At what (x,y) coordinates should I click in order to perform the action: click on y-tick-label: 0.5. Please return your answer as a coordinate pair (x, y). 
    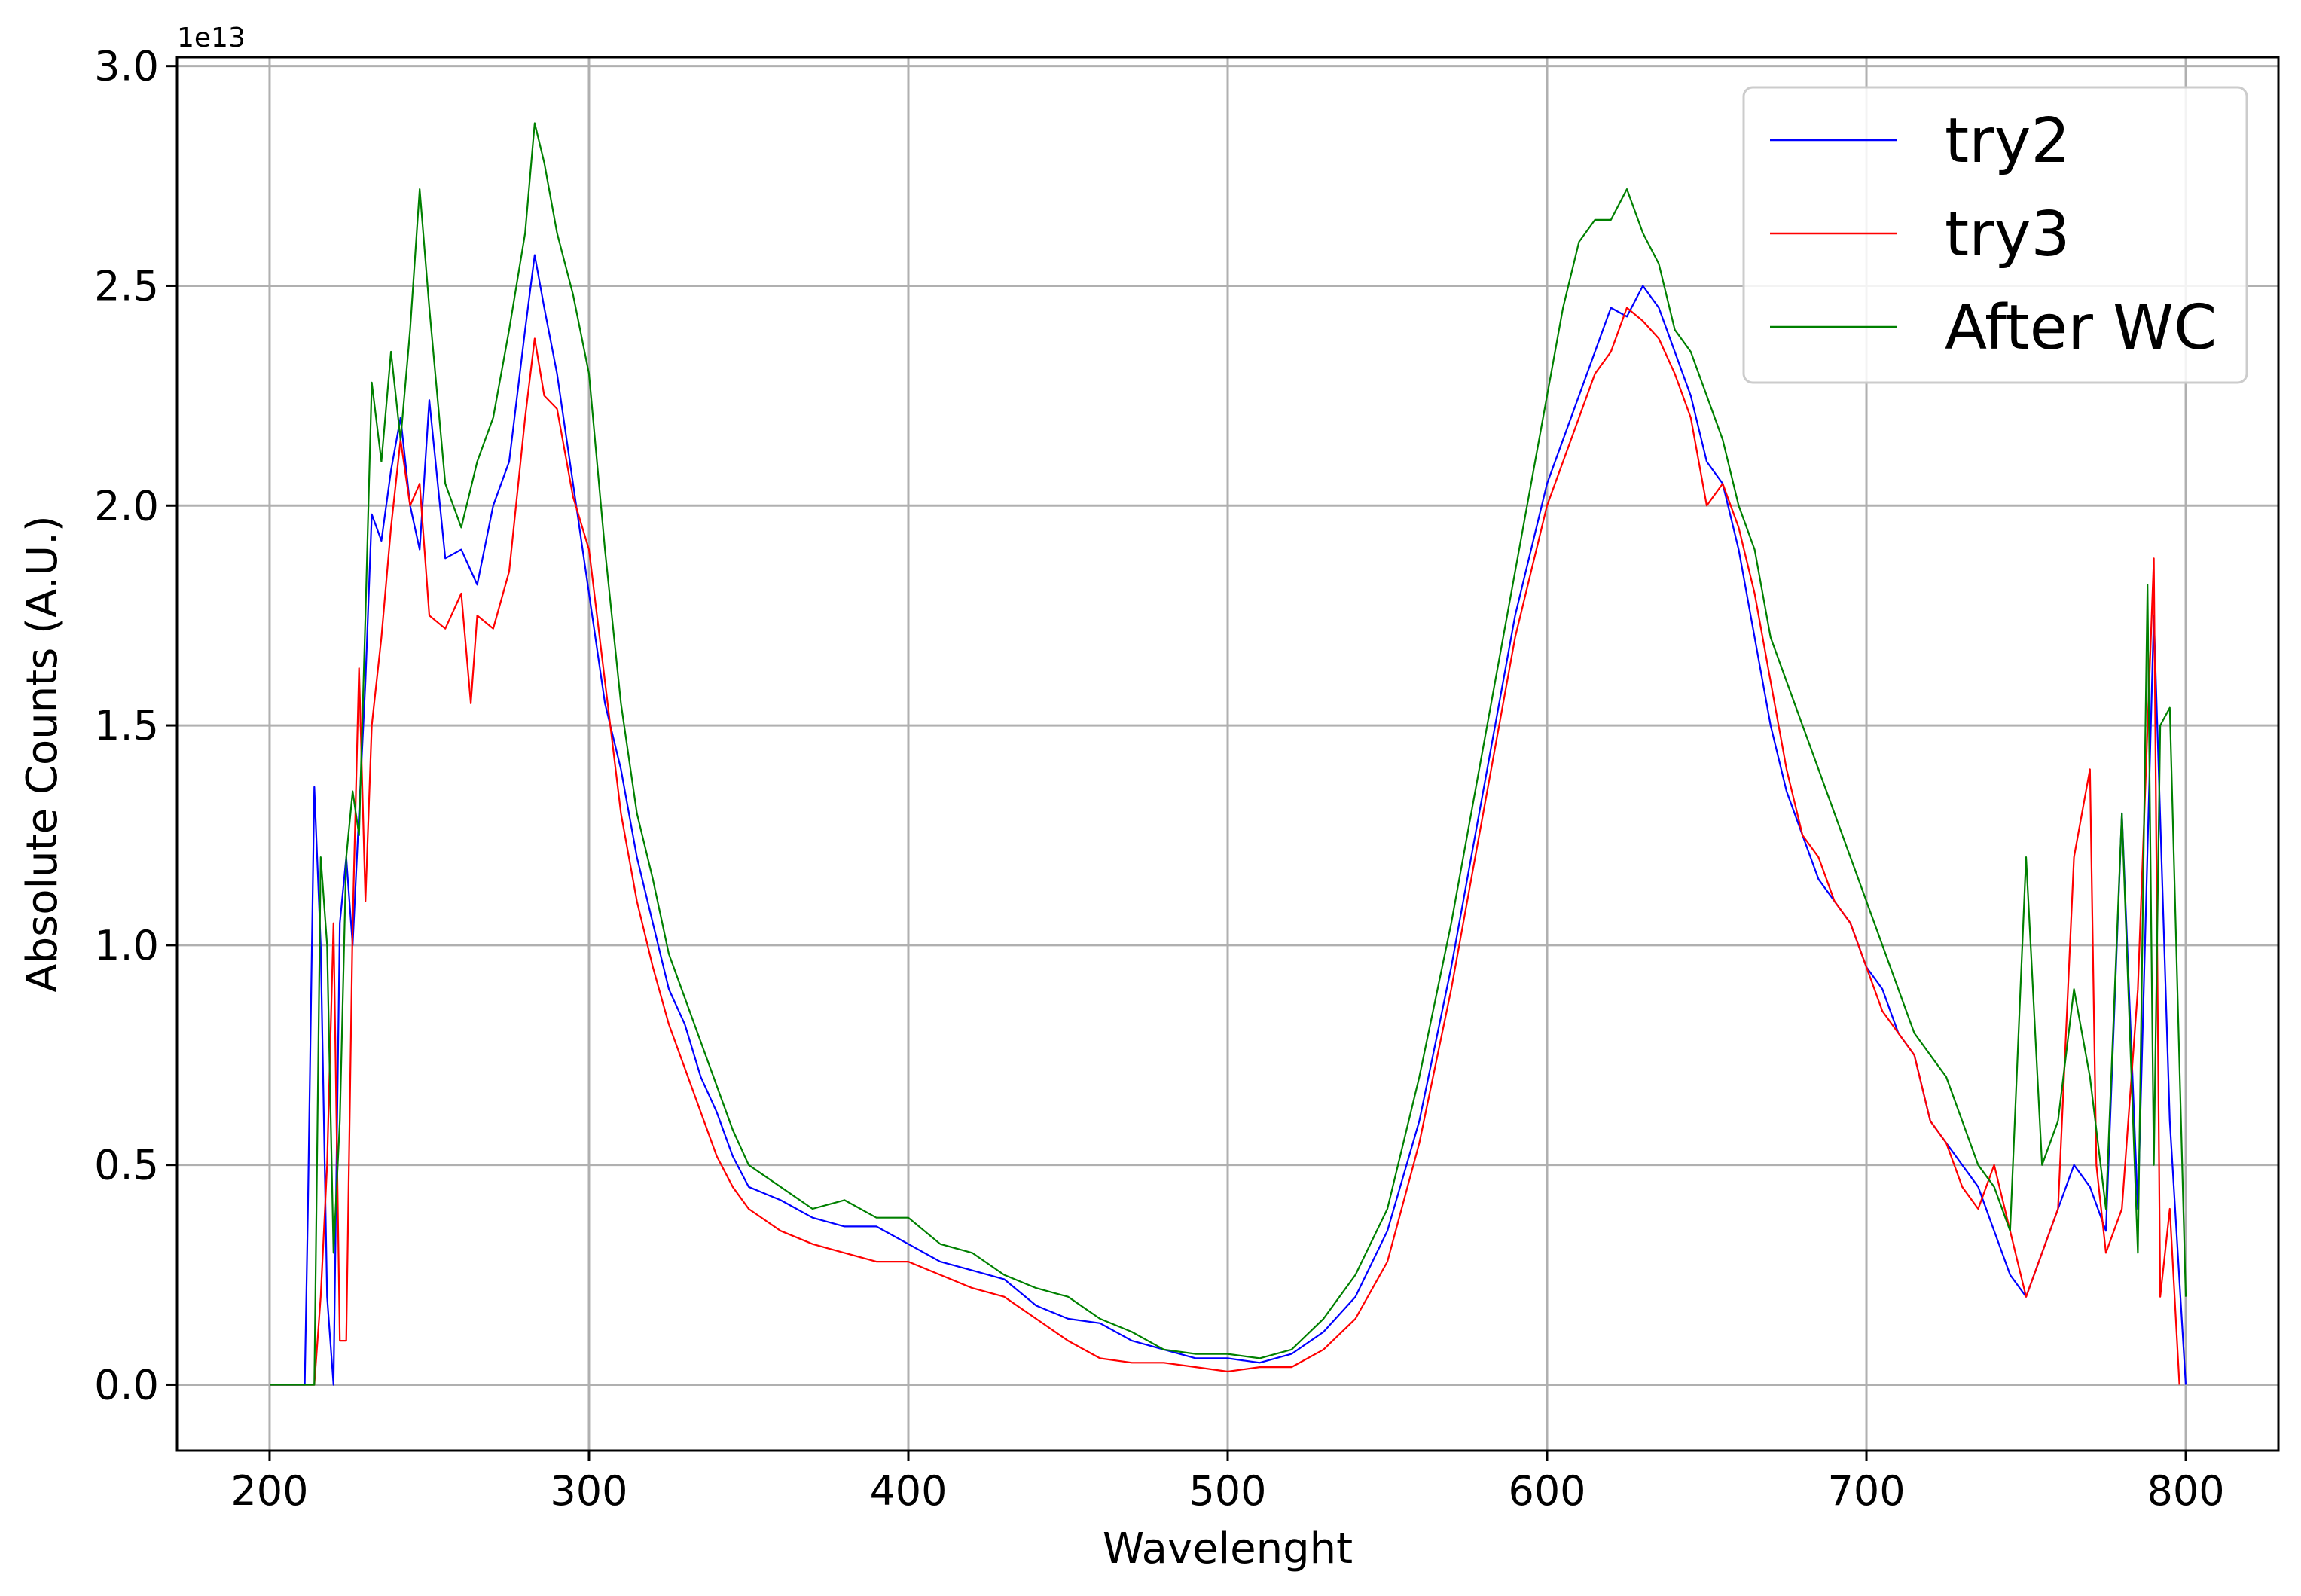
    Looking at the image, I should click on (127, 1165).